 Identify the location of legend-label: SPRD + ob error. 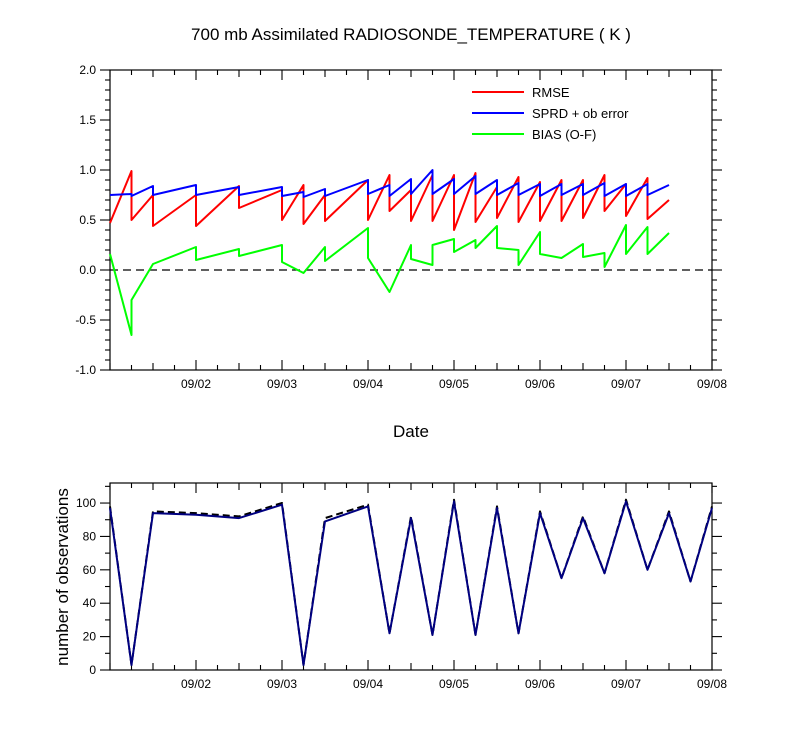
(580, 113).